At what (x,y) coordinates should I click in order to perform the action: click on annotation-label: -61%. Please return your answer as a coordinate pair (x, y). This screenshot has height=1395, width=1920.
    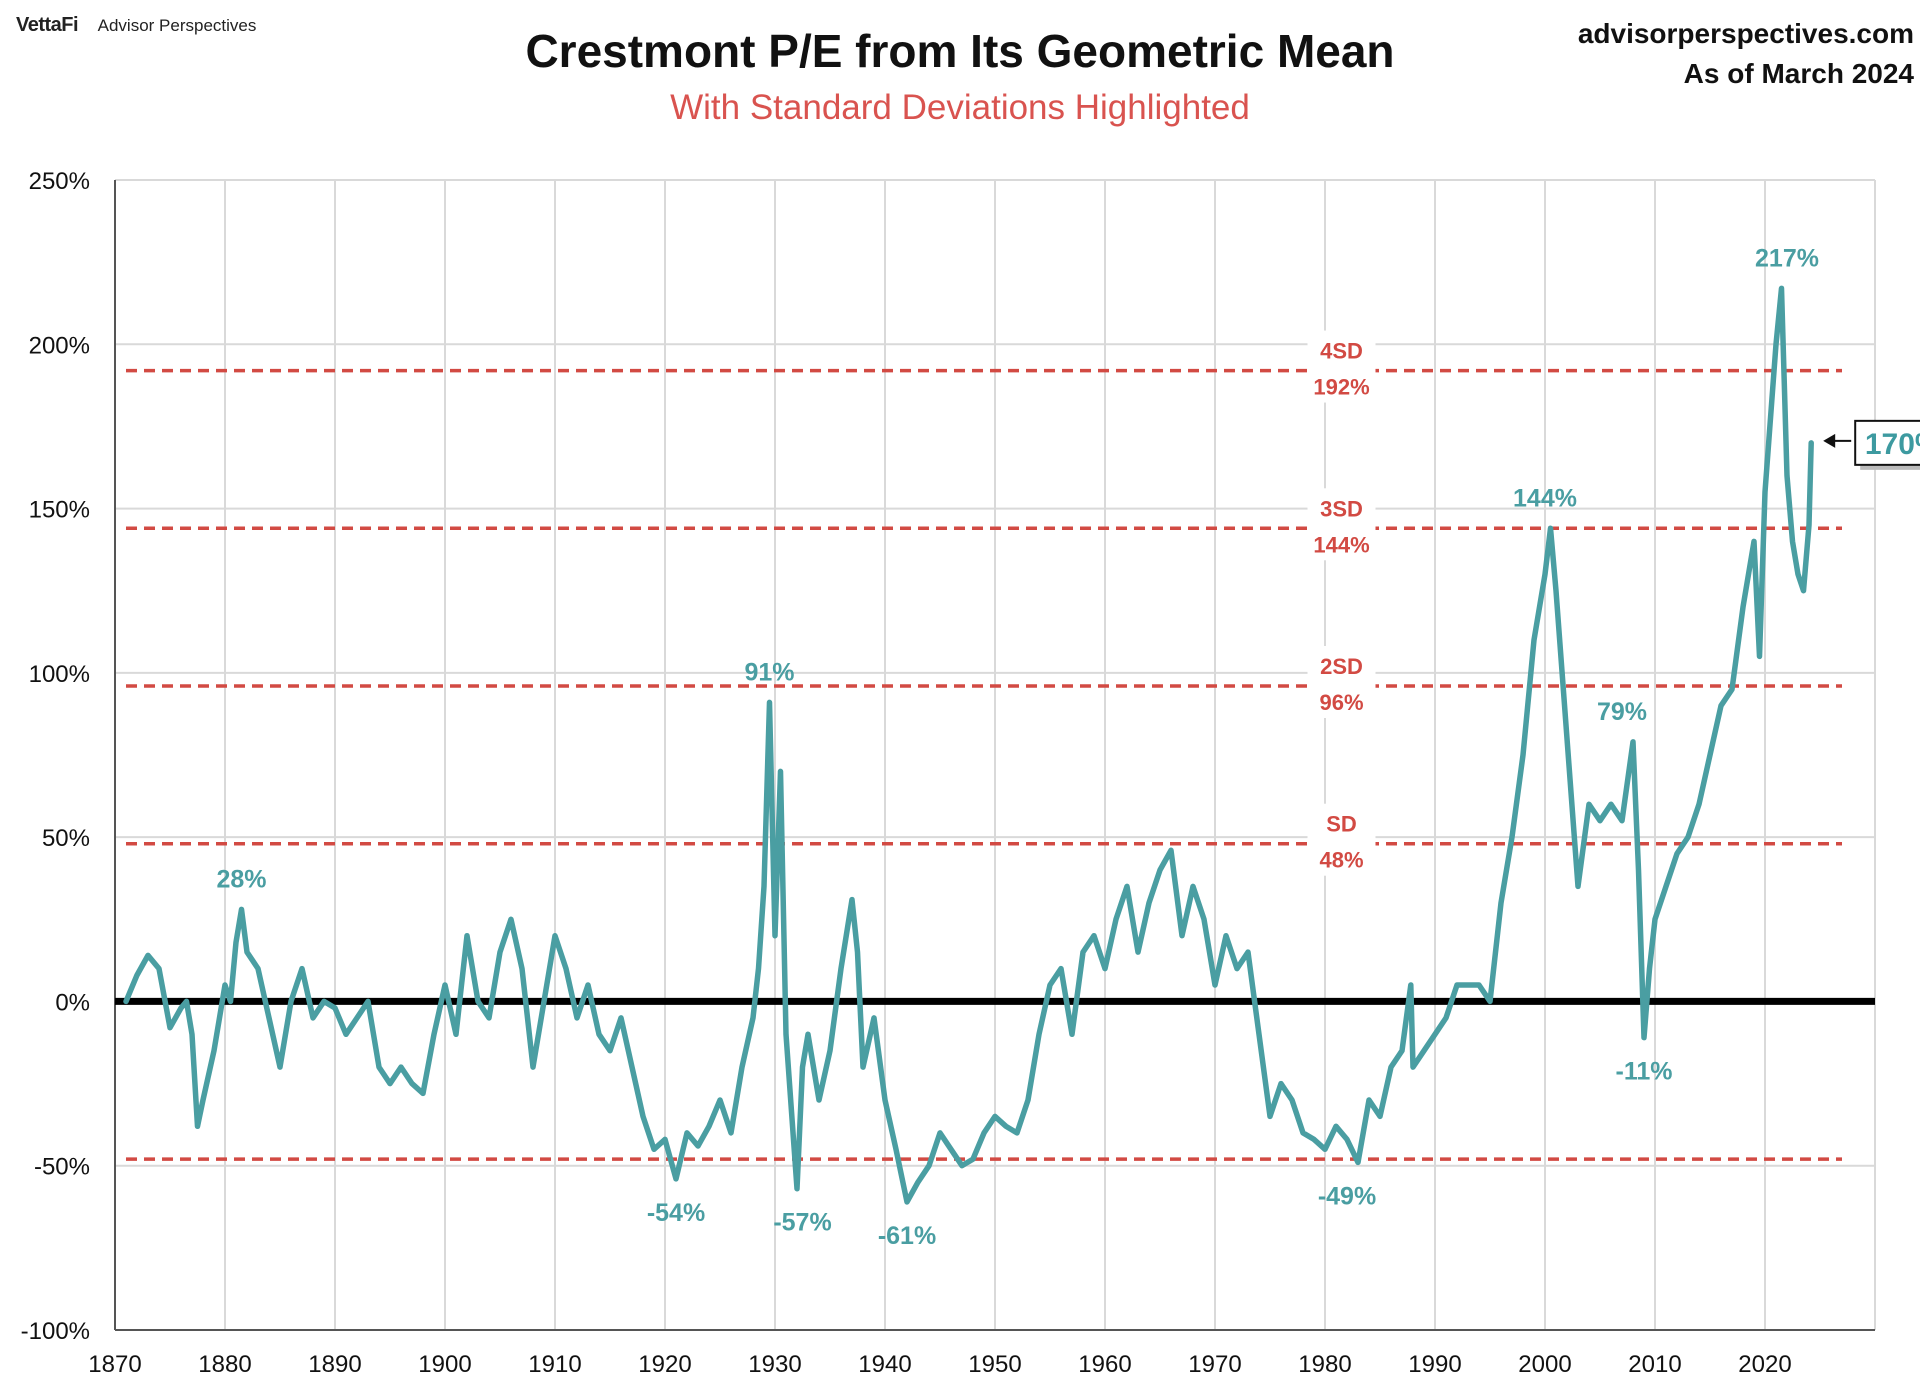
    Looking at the image, I should click on (907, 1236).